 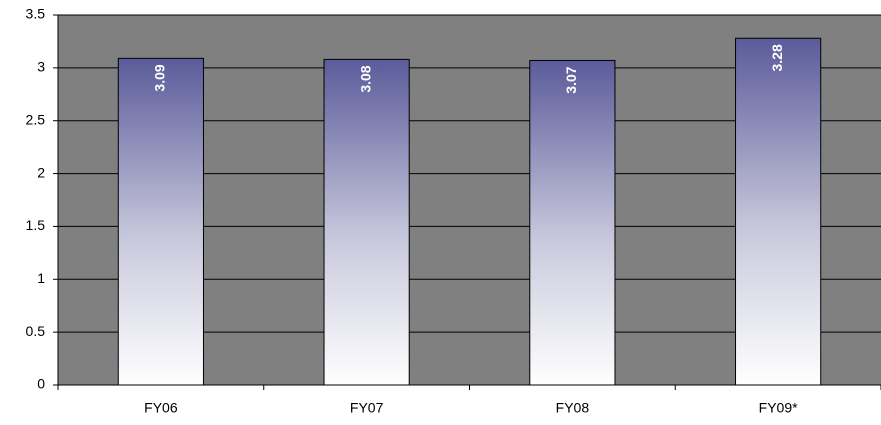 What do you see at coordinates (161, 408) in the screenshot?
I see `x-tick-label: FY06` at bounding box center [161, 408].